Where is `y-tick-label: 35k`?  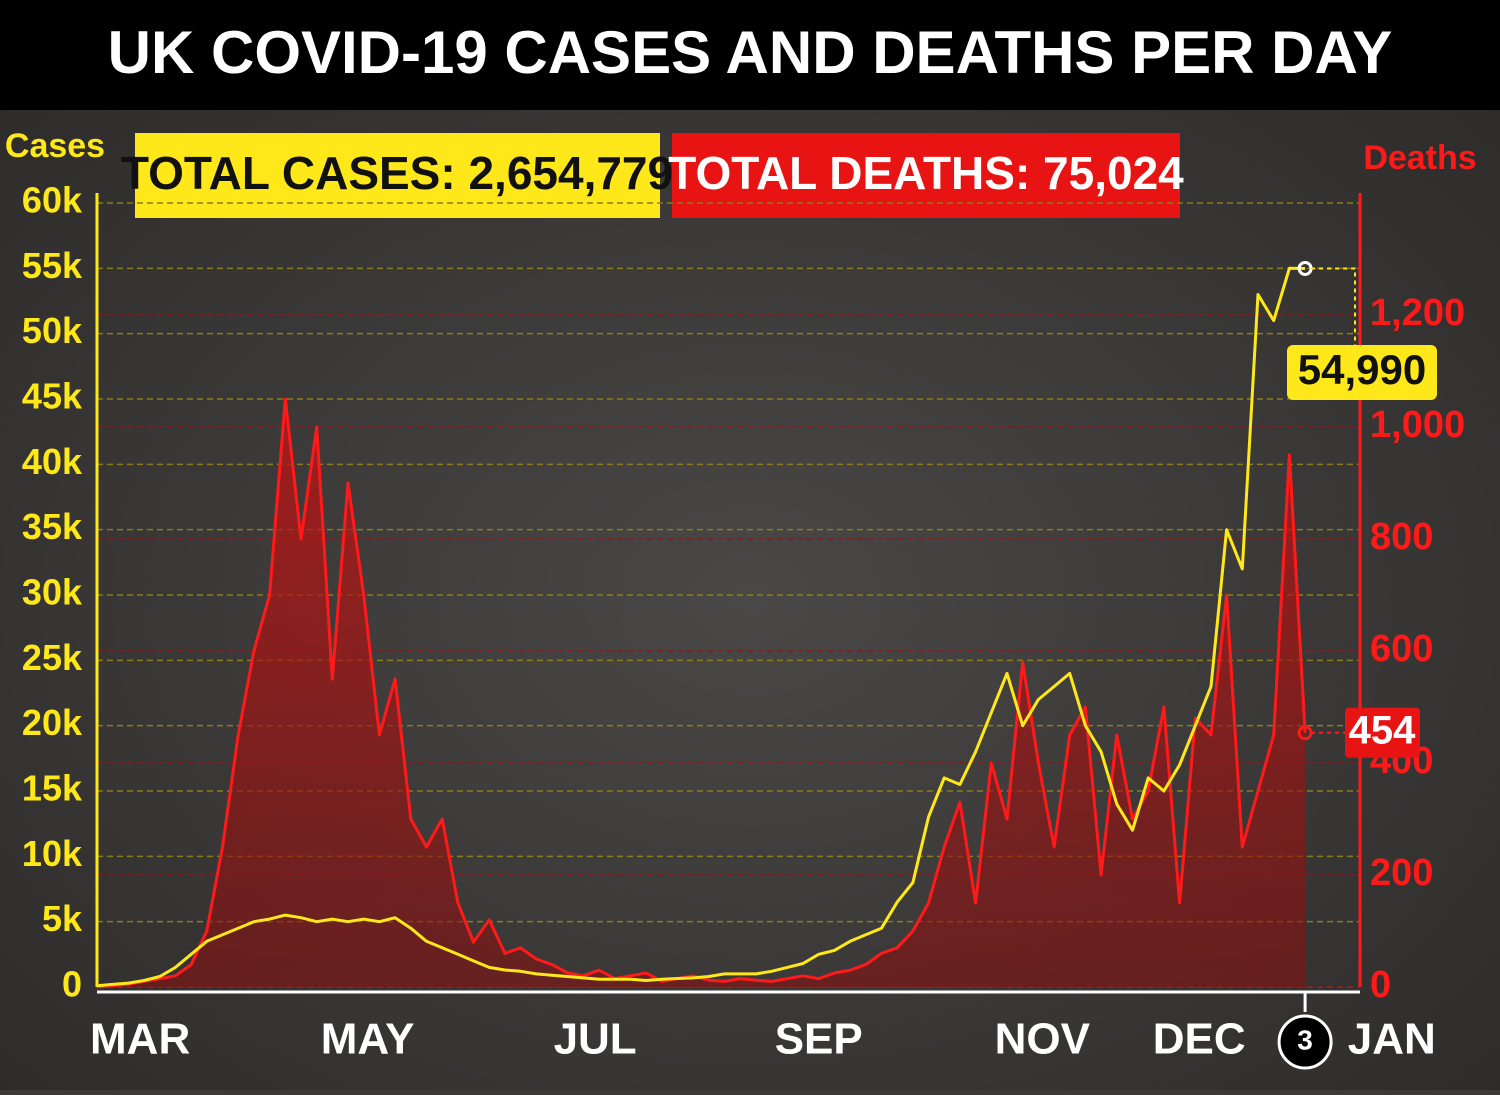
y-tick-label: 35k is located at coordinates (52, 526).